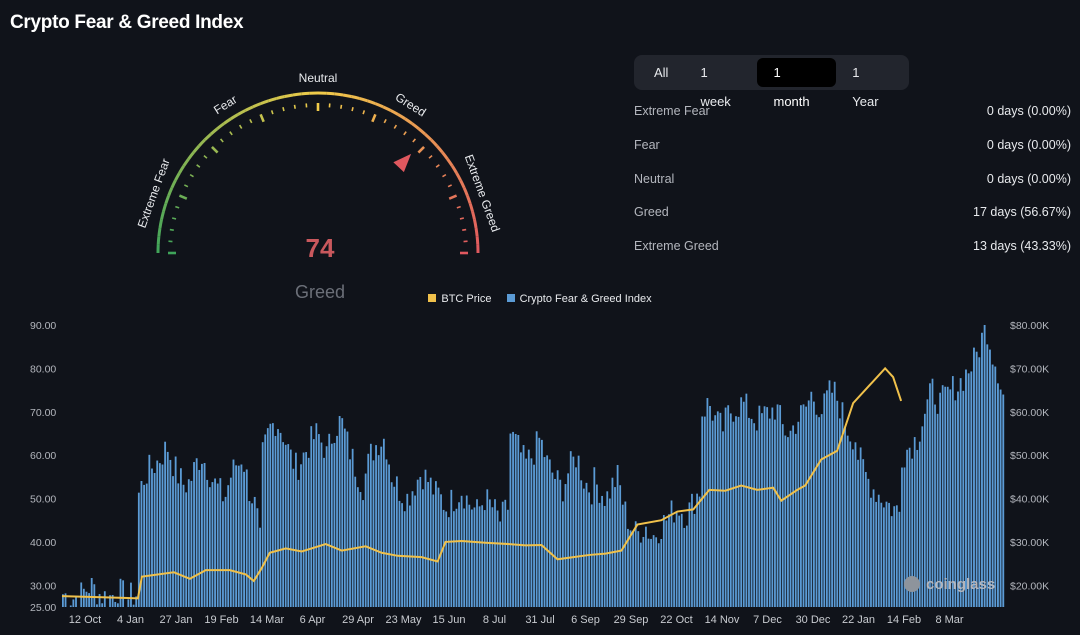 This screenshot has width=1080, height=635. I want to click on y-left-tick-label: 25.00, so click(43, 608).